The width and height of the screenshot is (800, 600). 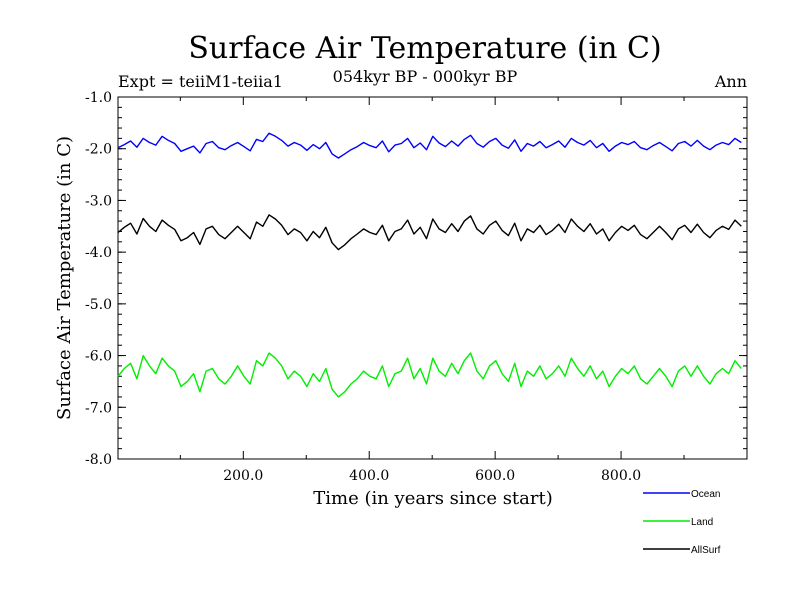 What do you see at coordinates (424, 48) in the screenshot?
I see `chart-title: Surface Air Temperature (in C)` at bounding box center [424, 48].